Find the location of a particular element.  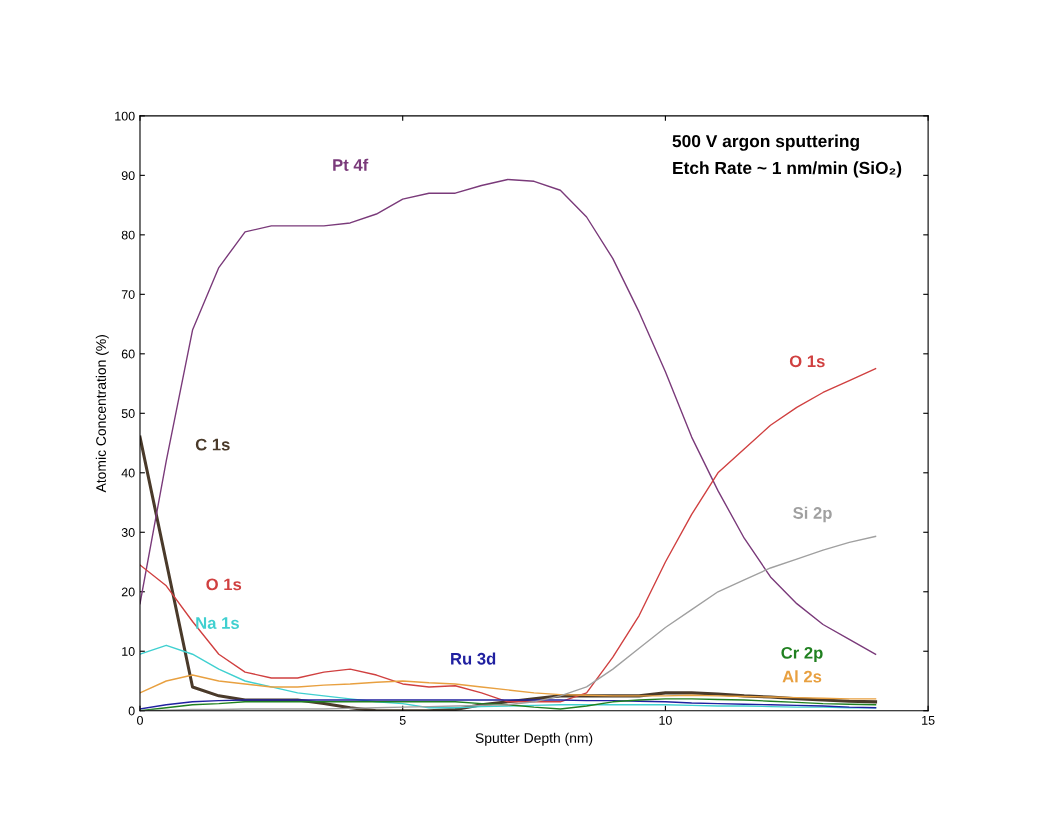

y-tick-label: 70 is located at coordinates (128, 294).